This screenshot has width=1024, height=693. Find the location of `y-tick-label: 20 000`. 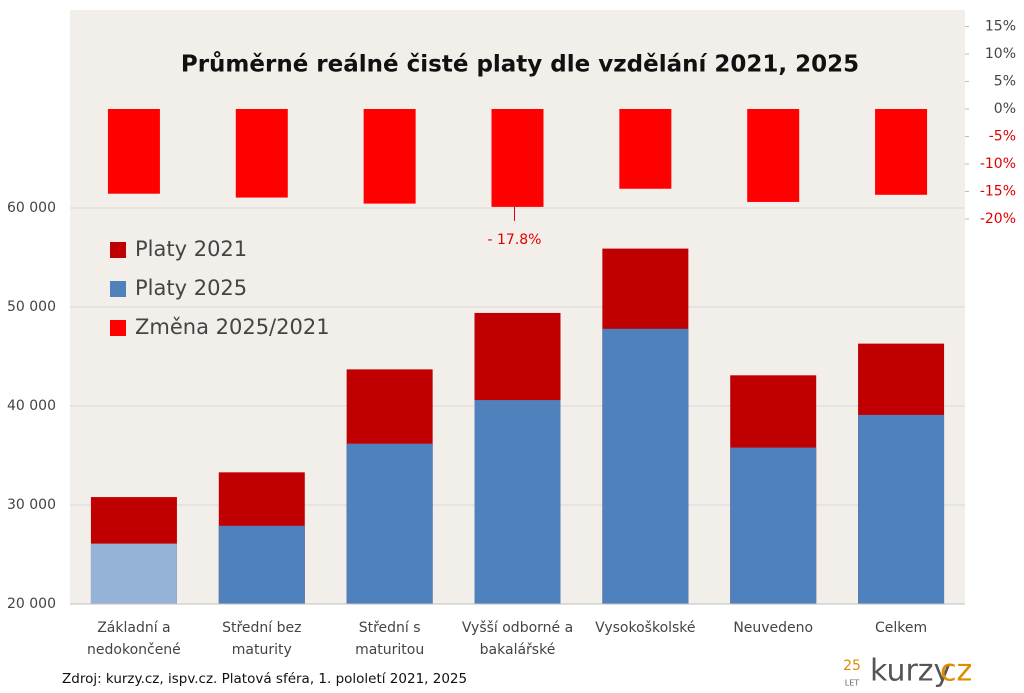

y-tick-label: 20 000 is located at coordinates (31, 604).